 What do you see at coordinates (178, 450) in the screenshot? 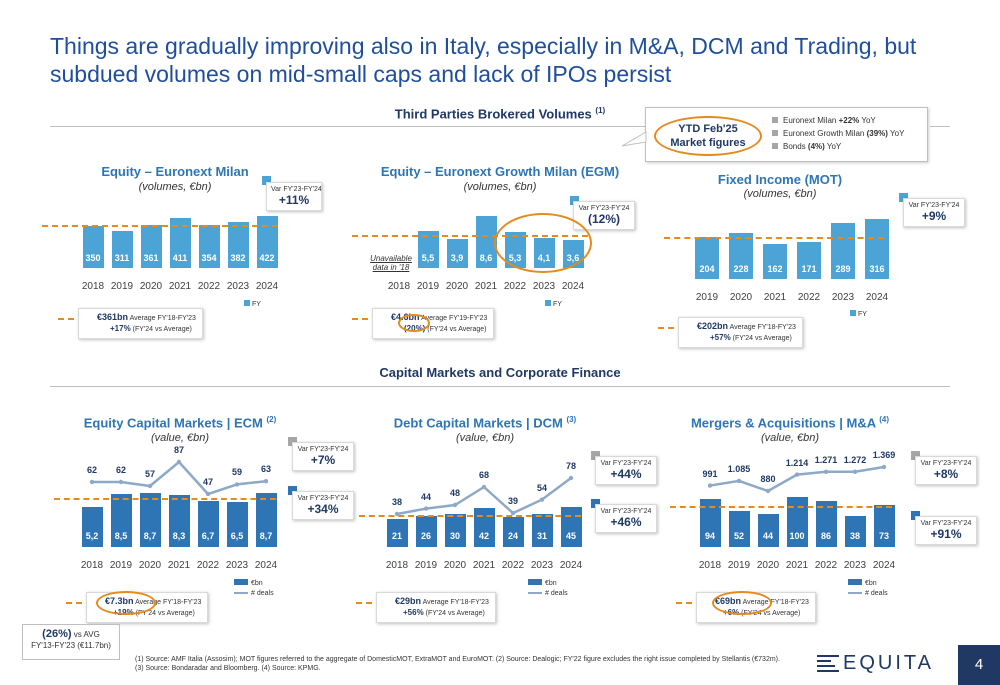
I see `deals-label: 87` at bounding box center [178, 450].